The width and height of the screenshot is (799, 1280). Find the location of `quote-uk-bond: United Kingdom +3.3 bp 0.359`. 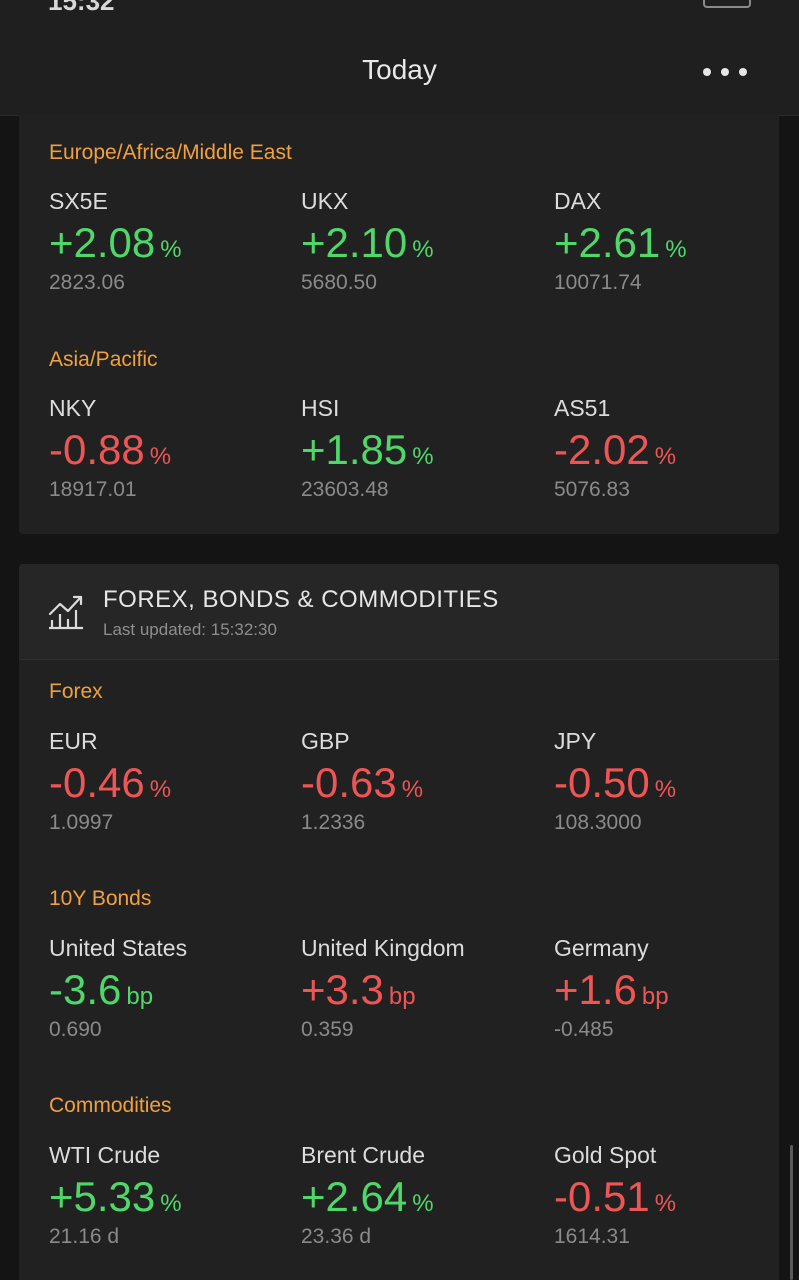

quote-uk-bond: United Kingdom +3.3 bp 0.359 is located at coordinates (421, 989).